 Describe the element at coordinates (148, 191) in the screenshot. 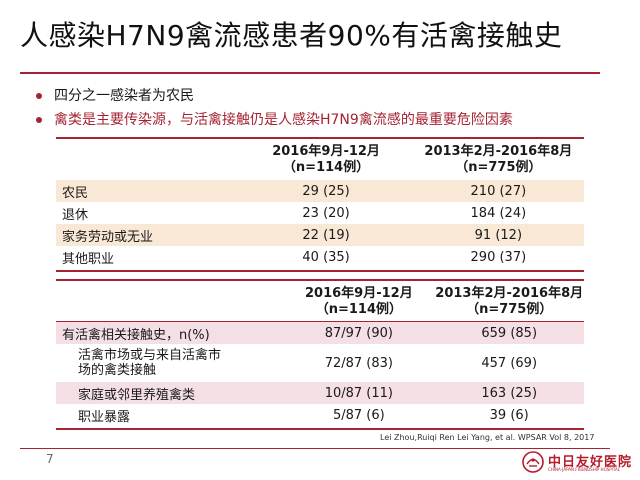

I see `row-label: 农民` at that location.